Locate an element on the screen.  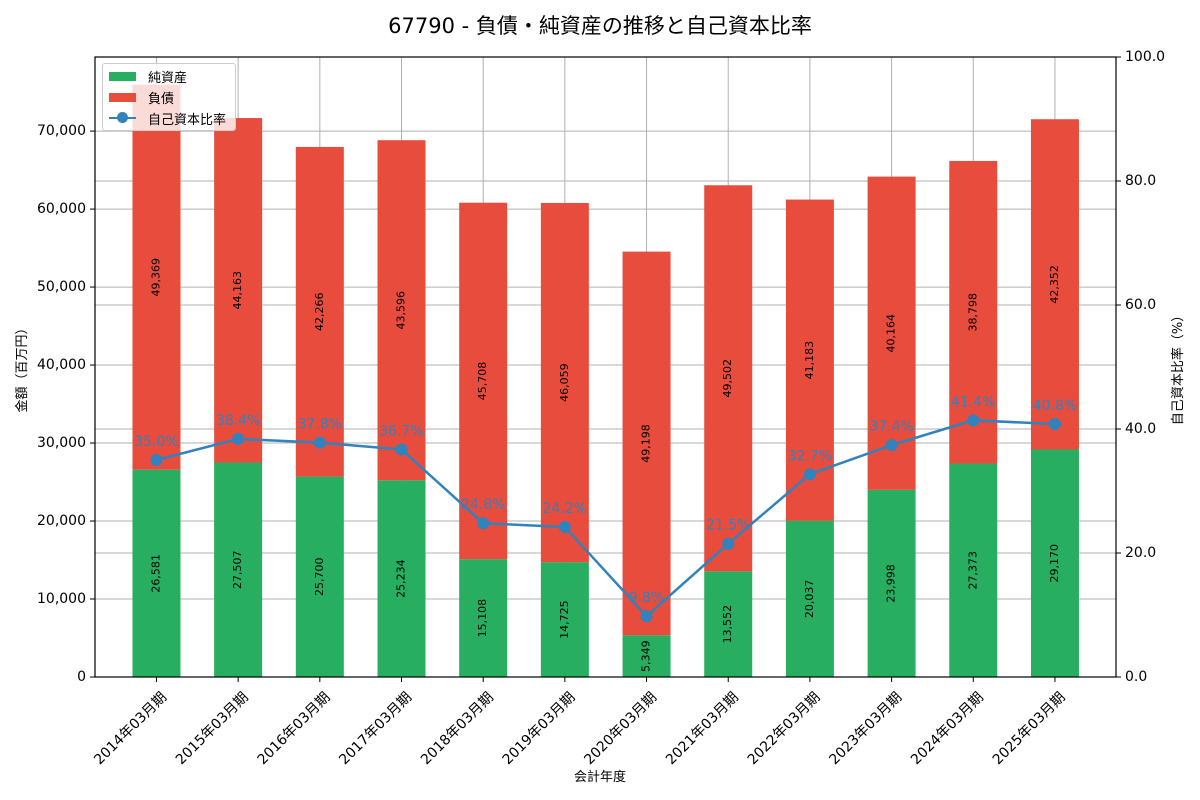
svg-text: 80.0 is located at coordinates (1140, 181).